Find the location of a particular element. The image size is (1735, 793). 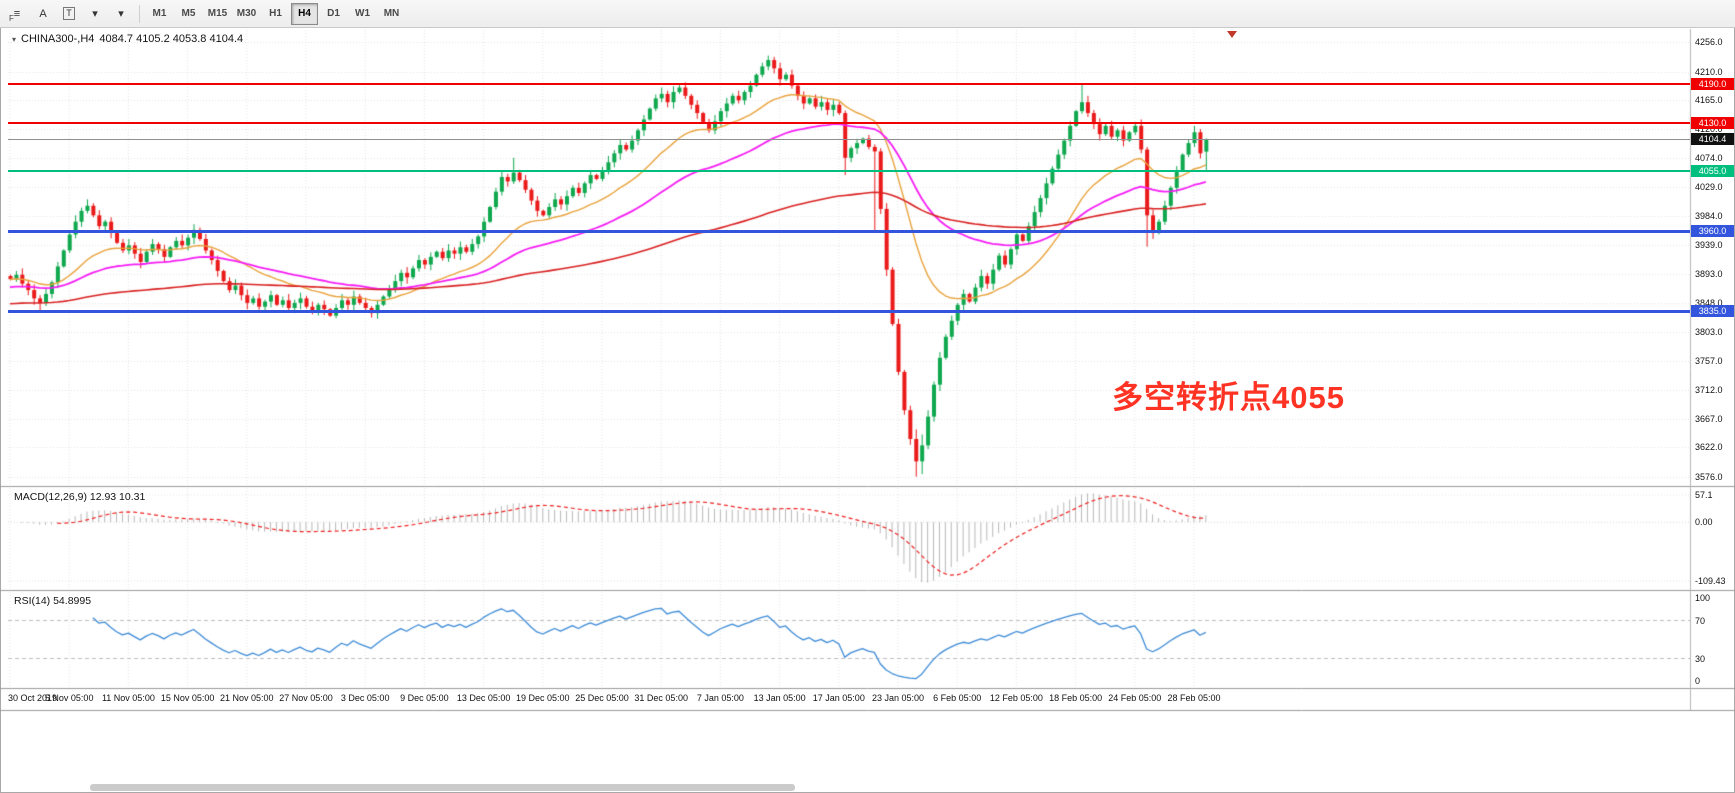

line-studies-button: ≡ is located at coordinates (17, 14).